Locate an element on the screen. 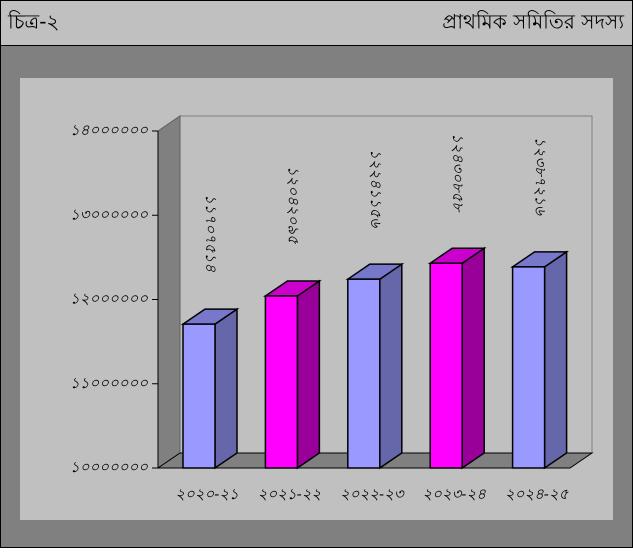 The width and height of the screenshot is (633, 552). y-tick-label: ১৩০০০০০০ is located at coordinates (109, 214).